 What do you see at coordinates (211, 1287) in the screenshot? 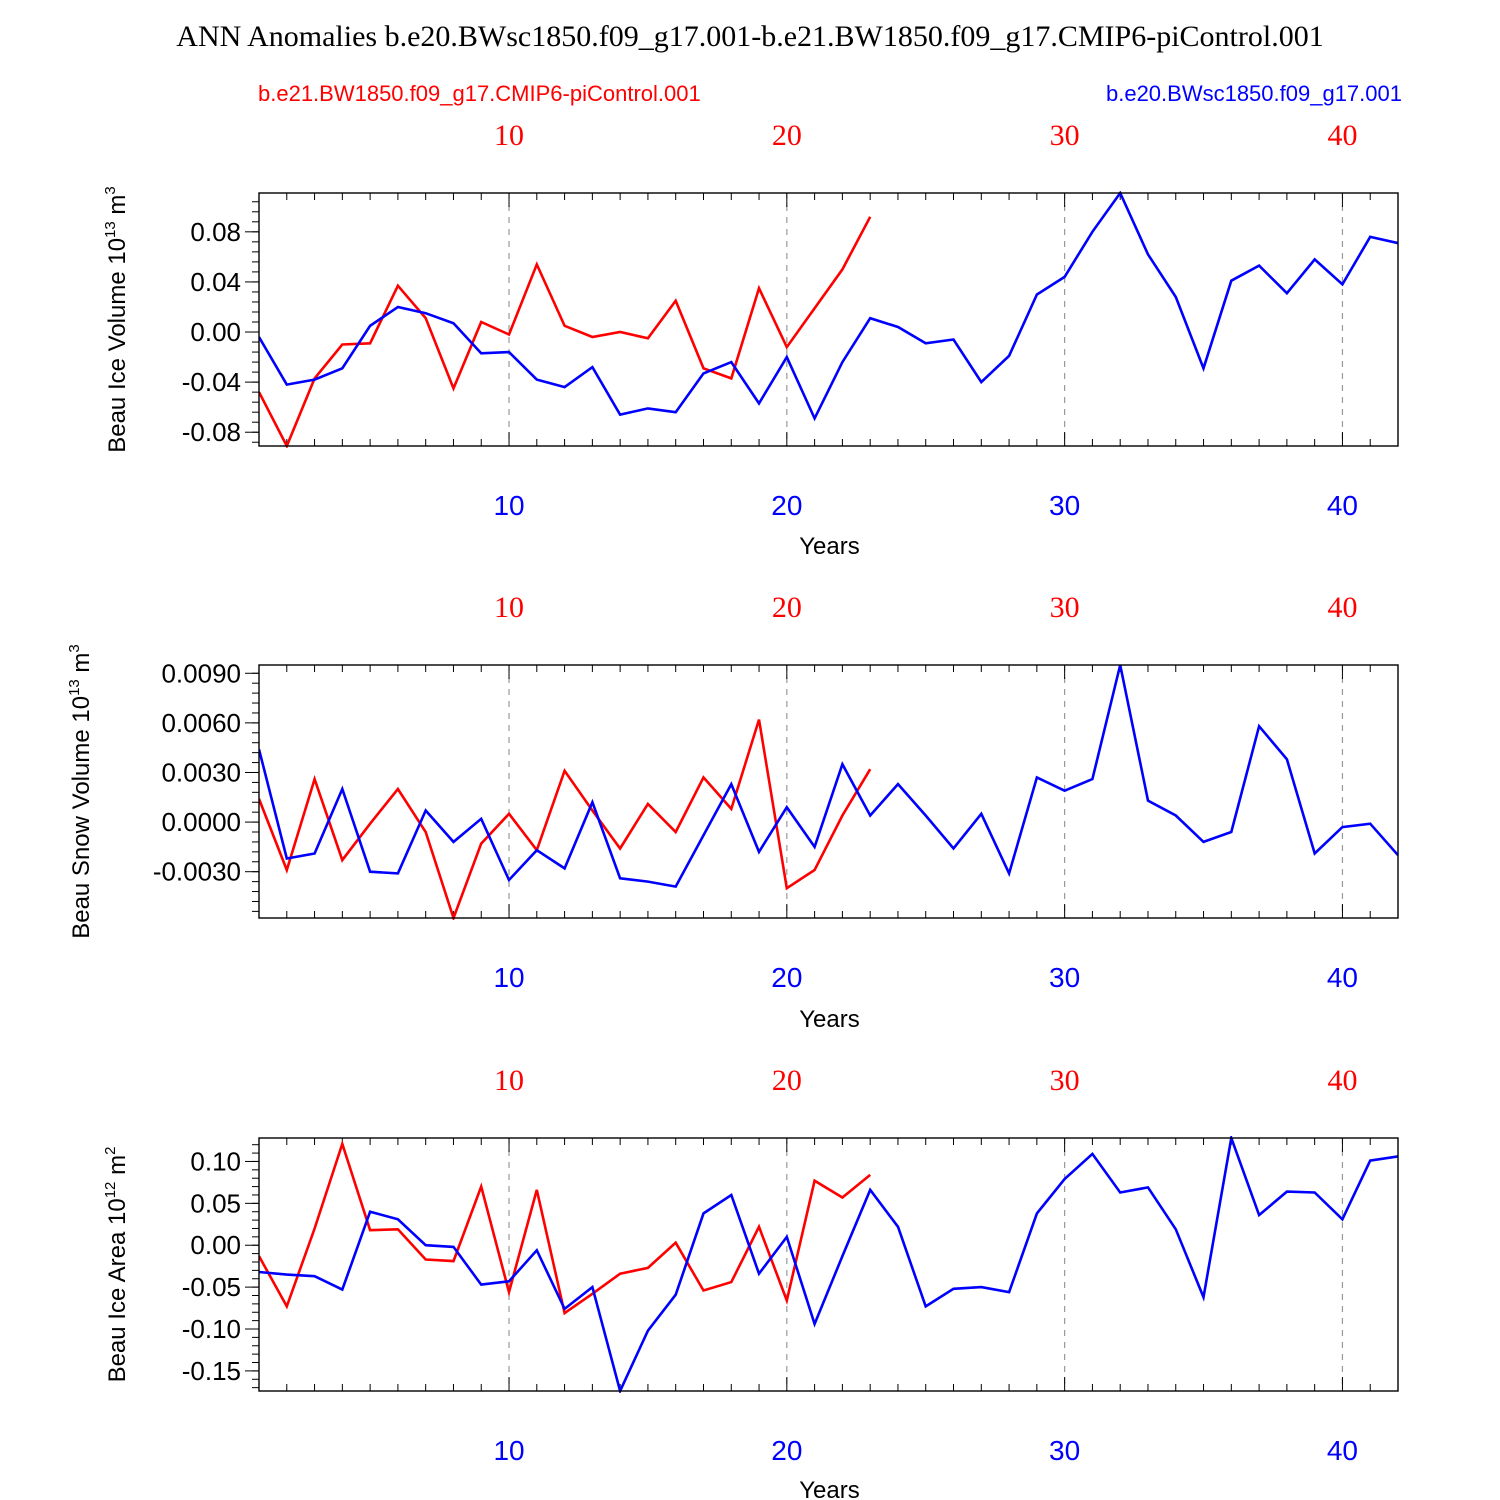
I see `y-tick-label: -0.05` at bounding box center [211, 1287].